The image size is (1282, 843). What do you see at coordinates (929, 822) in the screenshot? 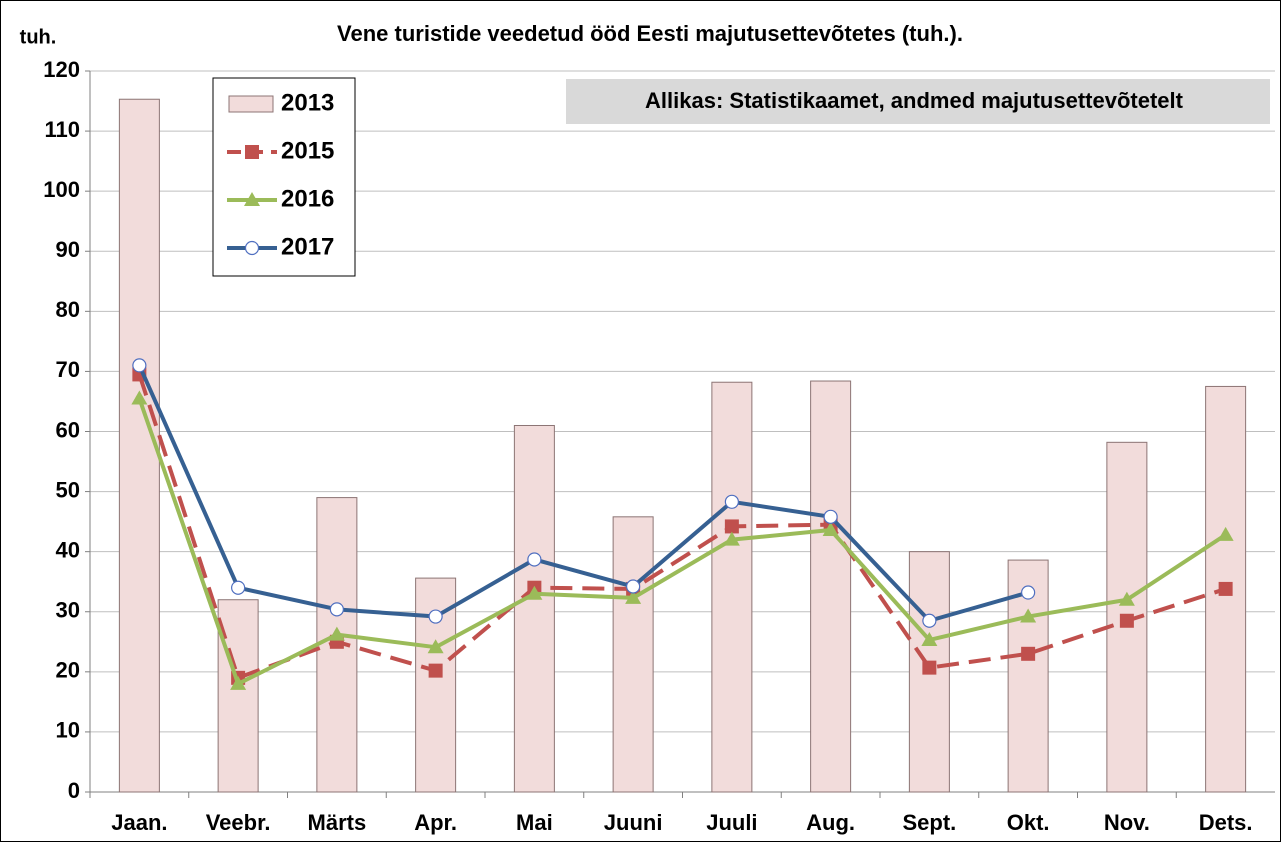
I see `x-tick-label: Sept.` at bounding box center [929, 822].